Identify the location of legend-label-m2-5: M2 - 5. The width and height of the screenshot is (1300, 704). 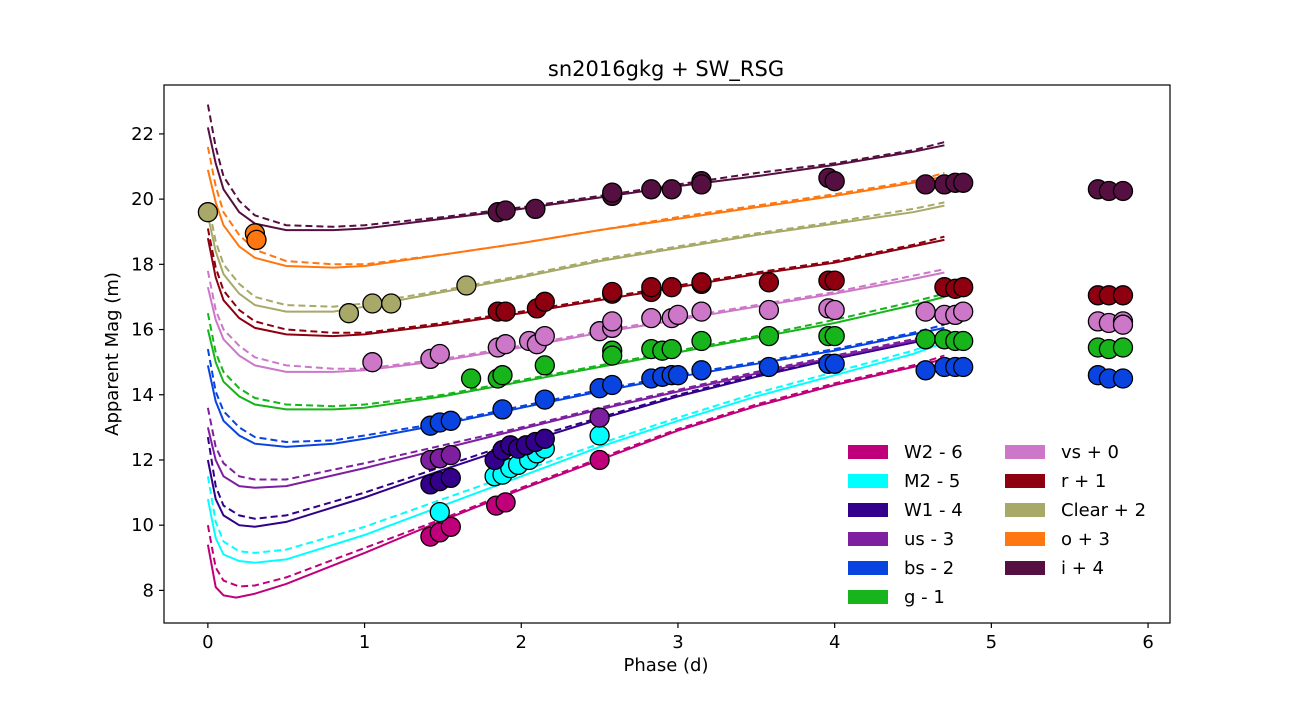
(932, 481).